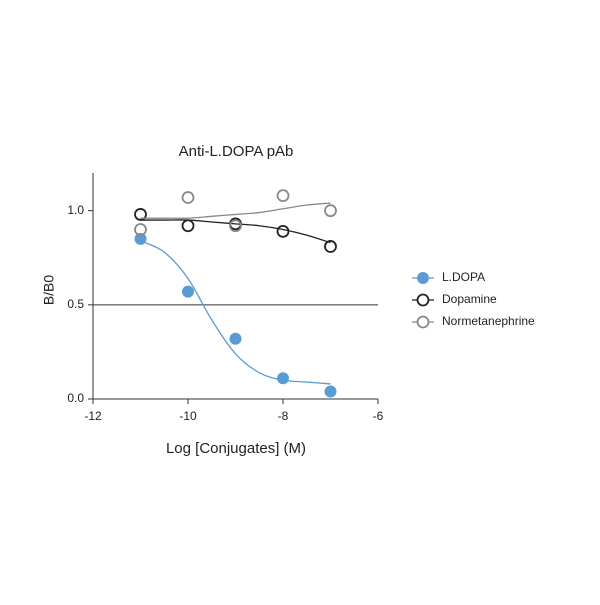 The image size is (600, 605). I want to click on y-tick-label: 1.0, so click(75, 210).